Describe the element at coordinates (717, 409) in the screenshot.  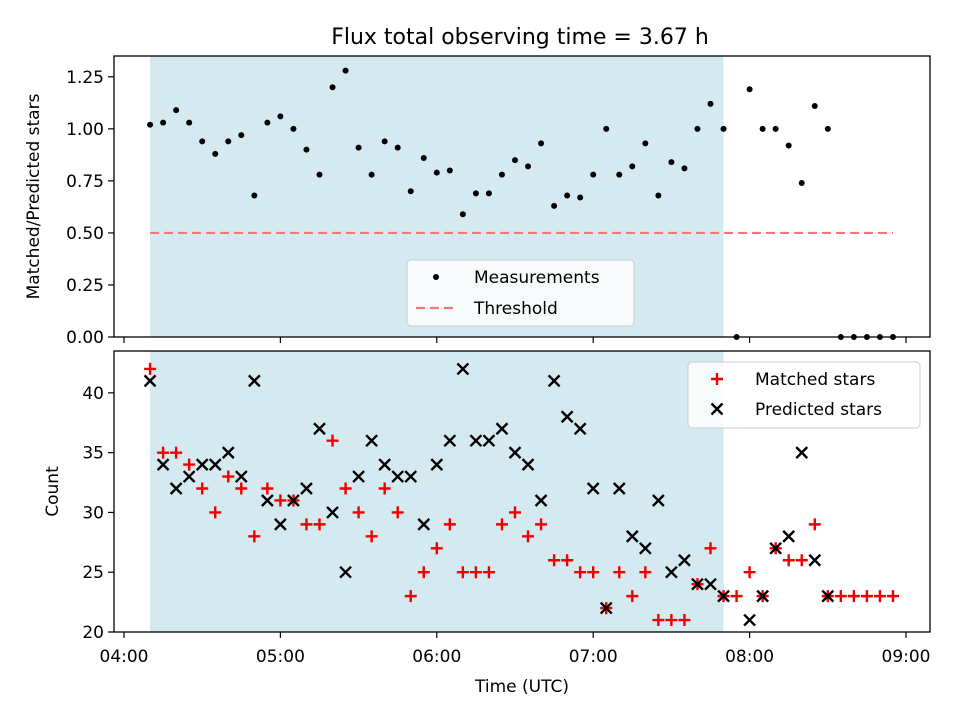
I see `legend-predicted-marker` at that location.